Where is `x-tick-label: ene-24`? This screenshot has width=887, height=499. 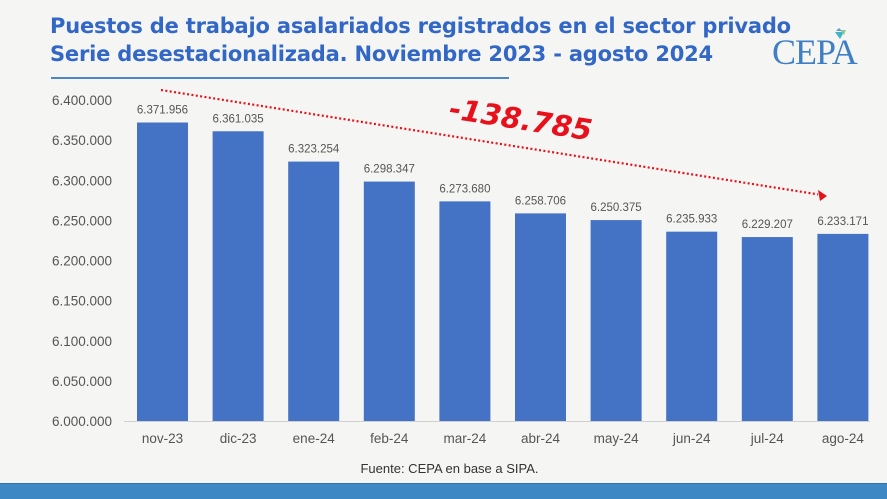 x-tick-label: ene-24 is located at coordinates (314, 438).